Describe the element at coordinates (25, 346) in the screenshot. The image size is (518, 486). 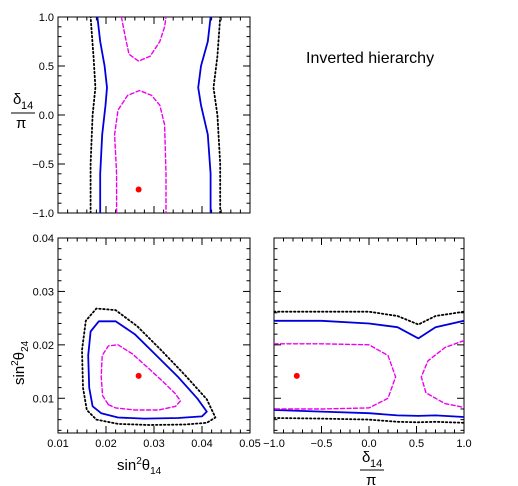
I see `bottom-left-ylabel-sub: 24` at that location.